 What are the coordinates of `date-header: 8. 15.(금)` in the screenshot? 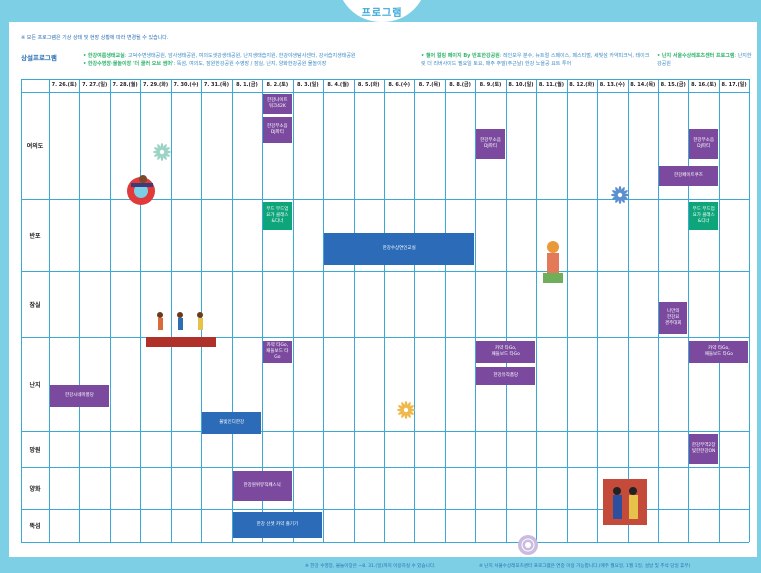 It's located at (673, 85).